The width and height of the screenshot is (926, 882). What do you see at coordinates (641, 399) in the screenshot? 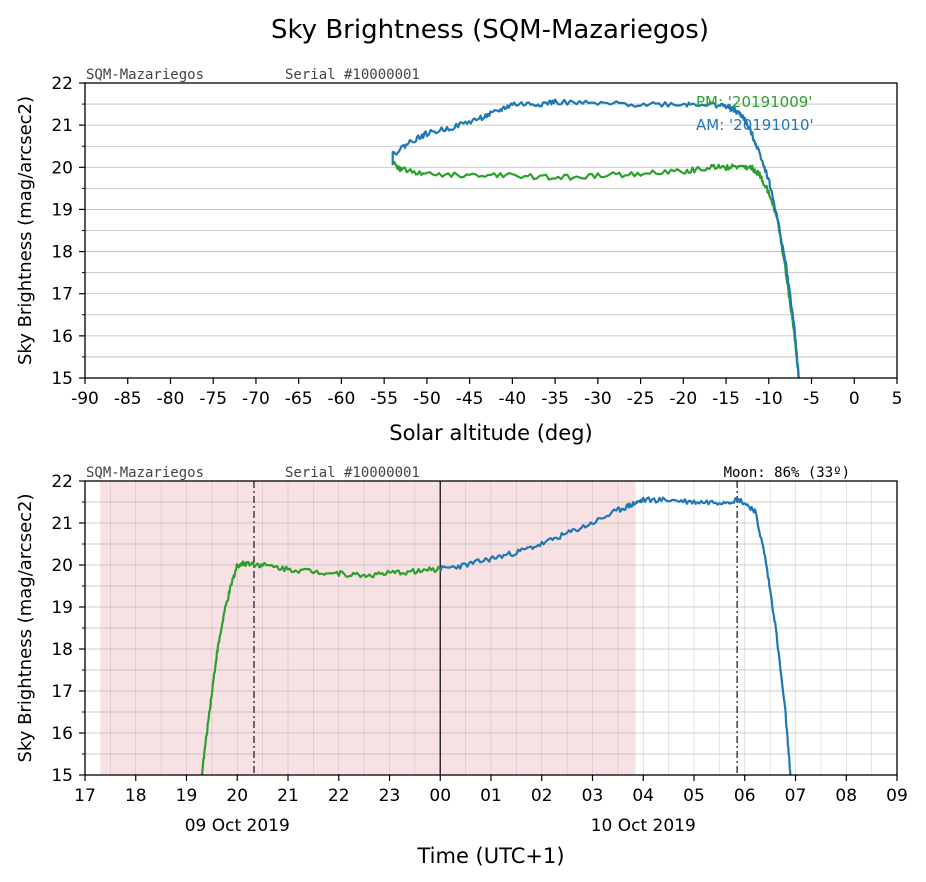
I see `x-tick-label: -25` at bounding box center [641, 399].